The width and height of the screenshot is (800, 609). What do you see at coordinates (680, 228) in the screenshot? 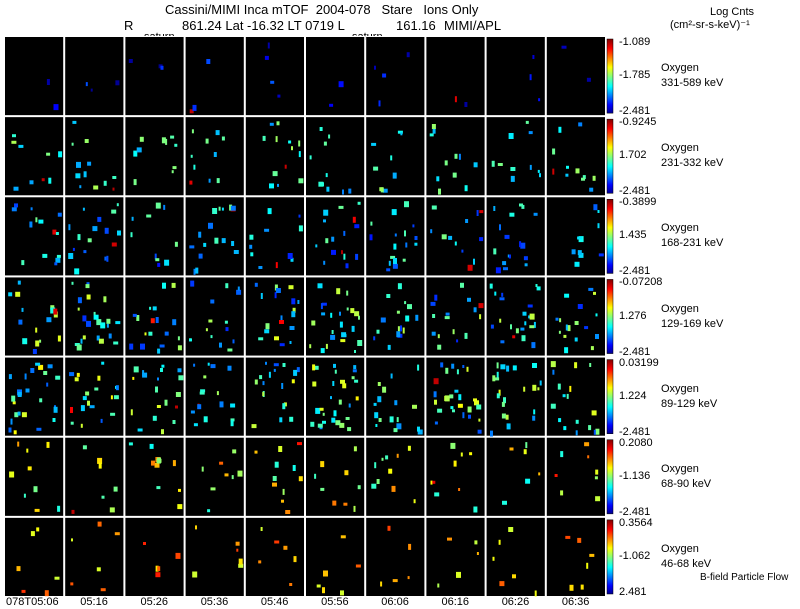
I see `species-label: Oxygen` at bounding box center [680, 228].